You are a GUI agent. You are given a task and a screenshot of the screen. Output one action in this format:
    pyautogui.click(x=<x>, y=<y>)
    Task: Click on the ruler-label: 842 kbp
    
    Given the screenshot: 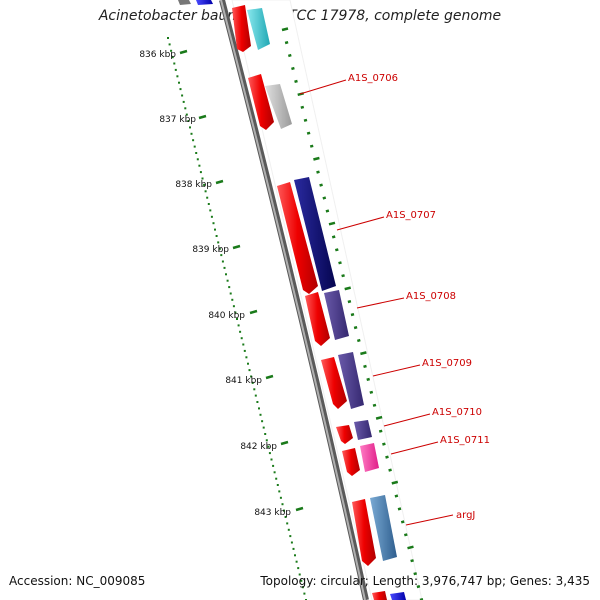 What is the action you would take?
    pyautogui.click(x=258, y=447)
    